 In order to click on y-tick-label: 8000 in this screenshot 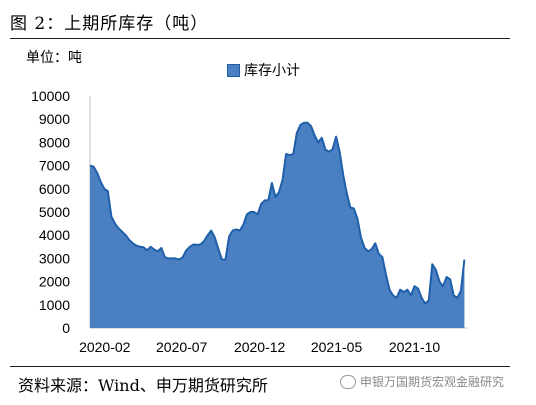, I will do `click(54, 142)`.